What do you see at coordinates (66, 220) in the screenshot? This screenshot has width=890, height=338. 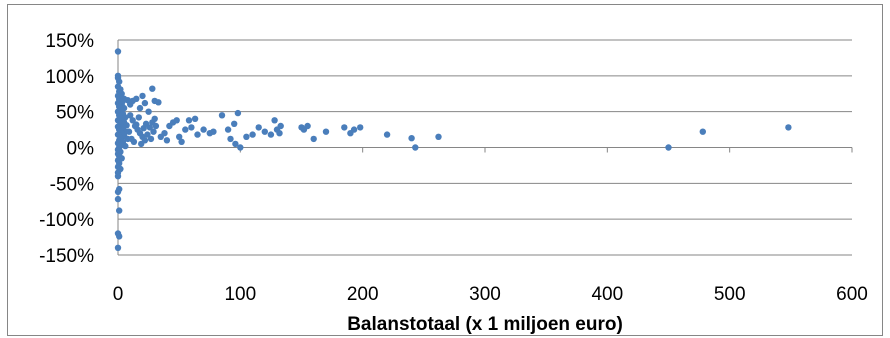 I see `y-tick-label: -100%` at bounding box center [66, 220].